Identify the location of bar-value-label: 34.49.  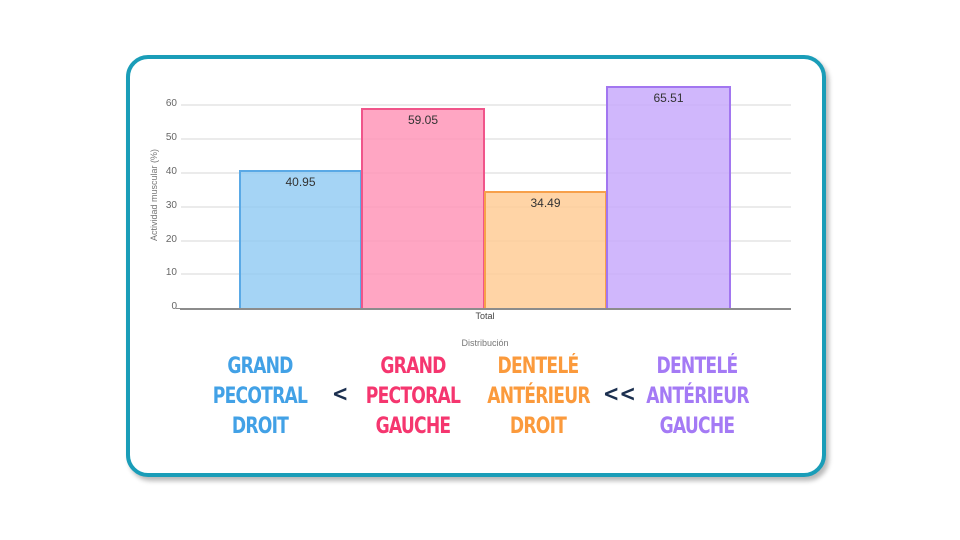
(545, 203).